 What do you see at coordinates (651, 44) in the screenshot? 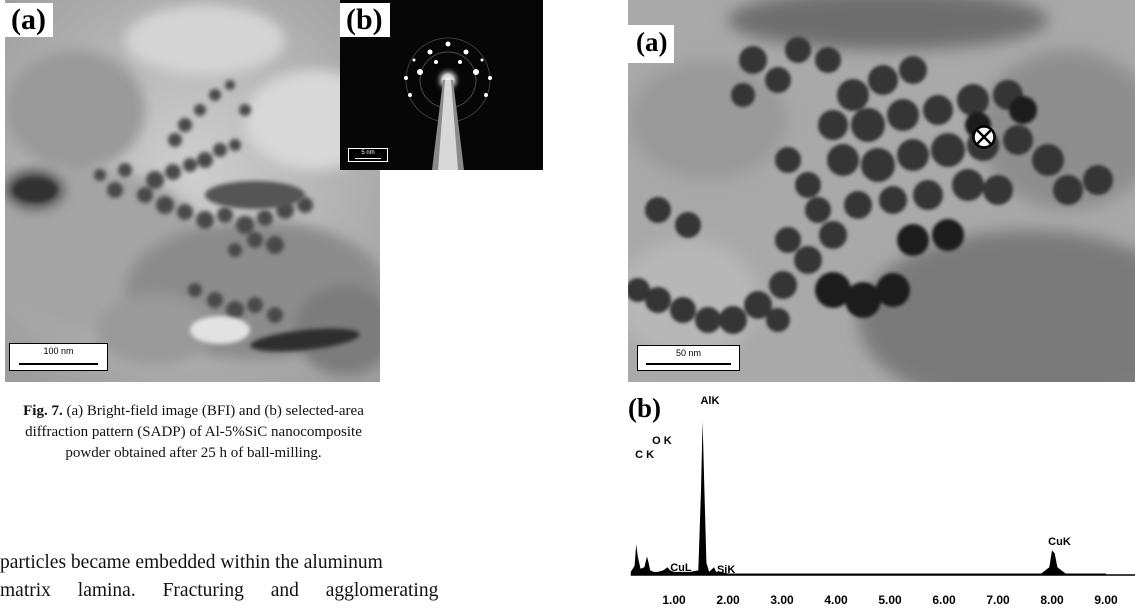
I see `panel-a-label-fig8: (a)` at bounding box center [651, 44].